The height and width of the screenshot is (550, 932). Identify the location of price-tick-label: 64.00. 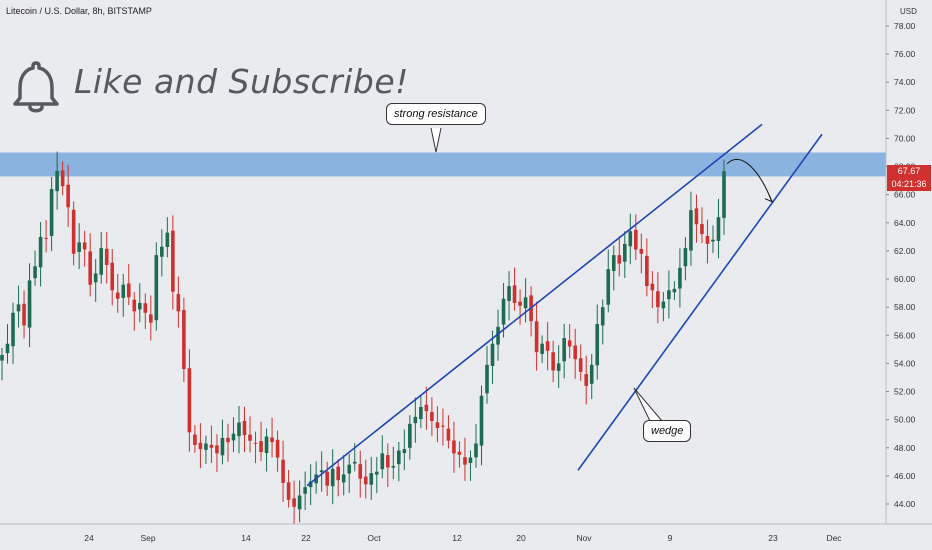
(905, 223).